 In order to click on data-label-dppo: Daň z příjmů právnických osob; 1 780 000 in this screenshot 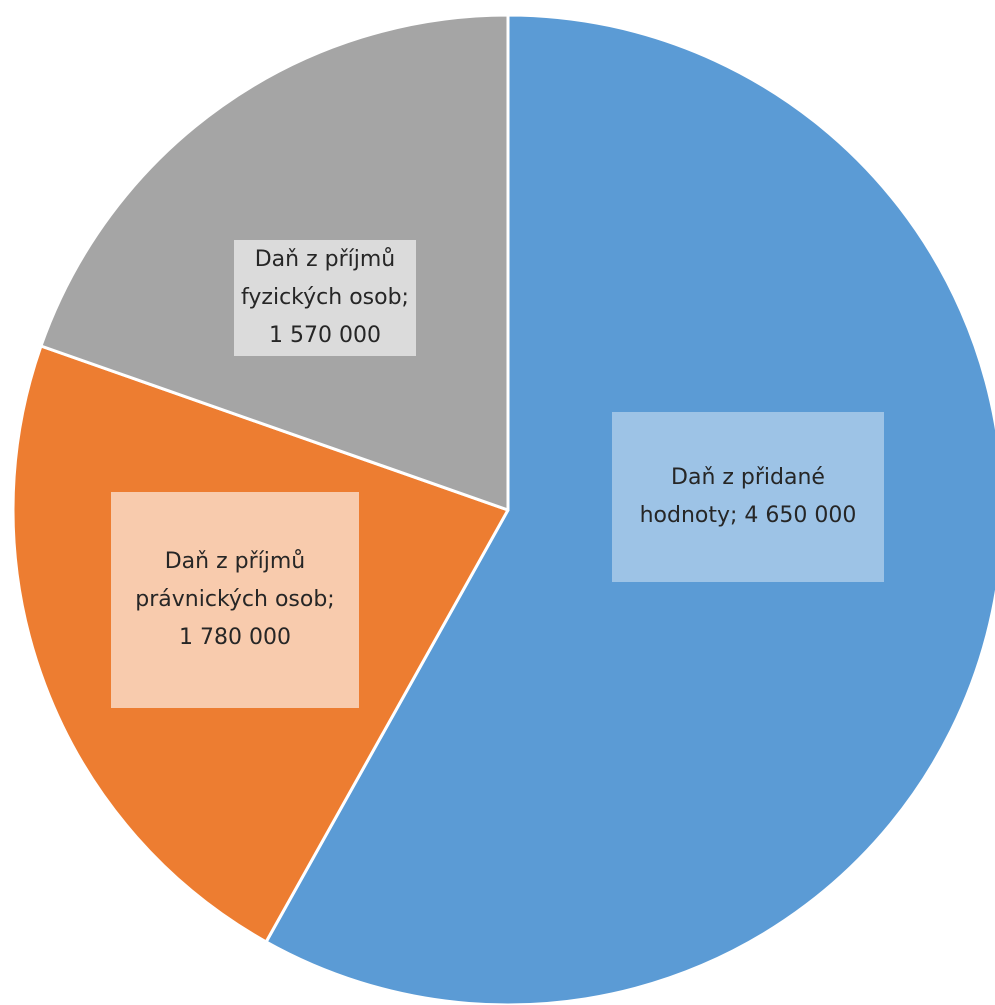, I will do `click(235, 600)`.